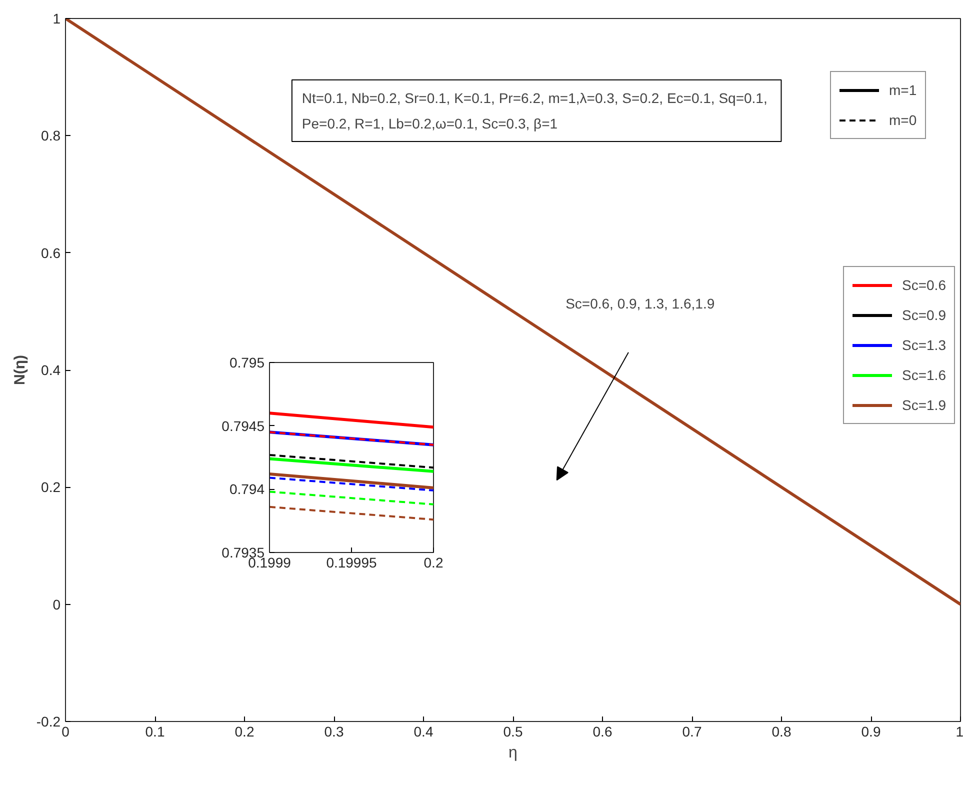 The height and width of the screenshot is (808, 963). I want to click on legend-label: Sc=0.9, so click(924, 315).